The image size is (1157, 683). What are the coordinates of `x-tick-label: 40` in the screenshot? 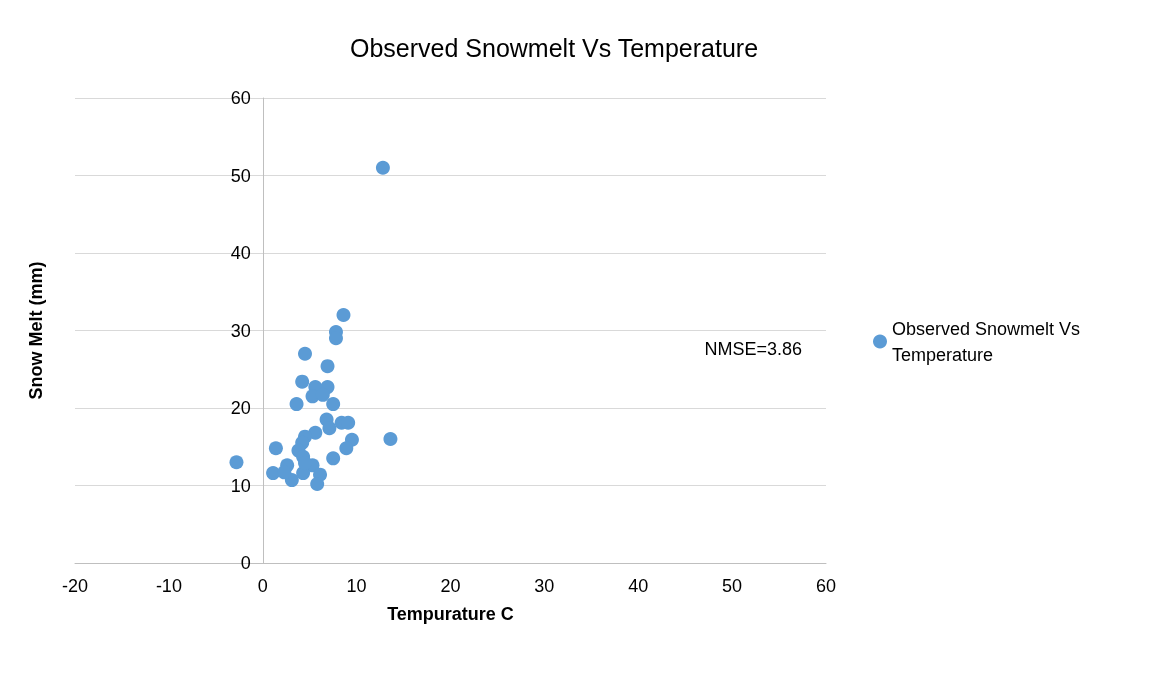 It's located at (638, 586).